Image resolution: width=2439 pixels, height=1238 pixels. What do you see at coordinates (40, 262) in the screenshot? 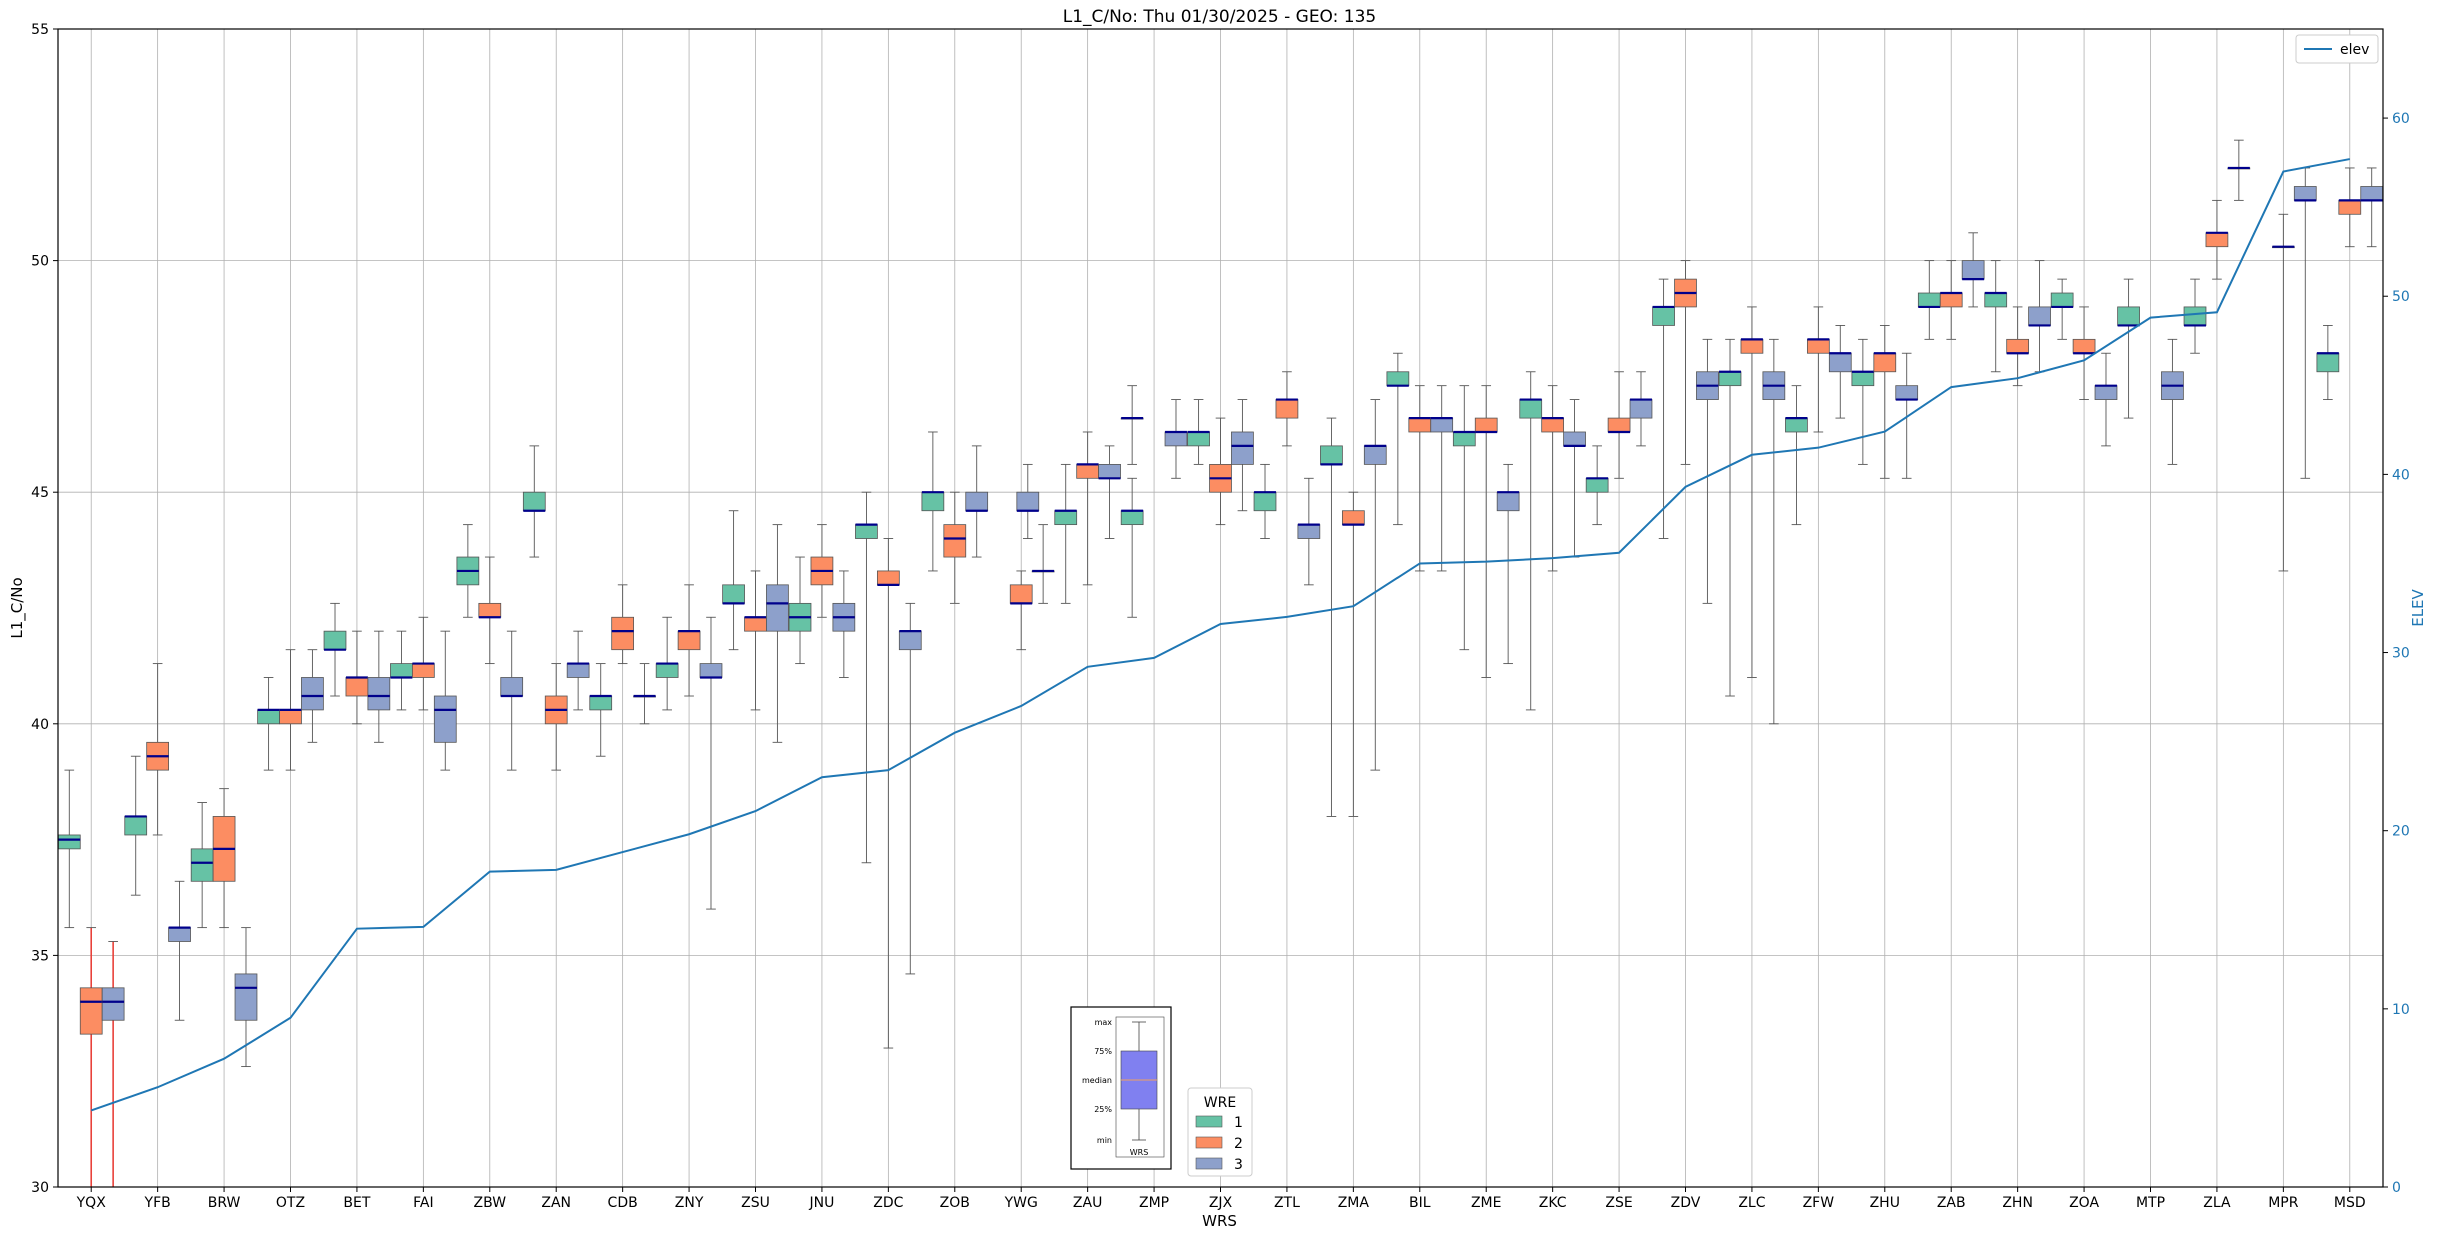
I see `y-tick-label: 50` at bounding box center [40, 262].